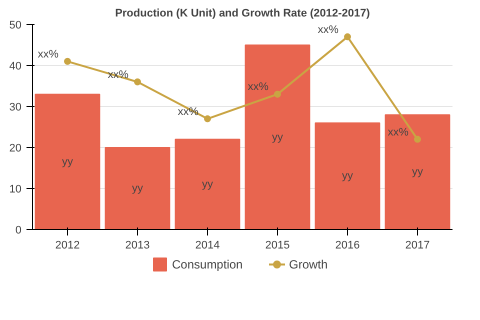 The image size is (480, 320). What do you see at coordinates (347, 246) in the screenshot?
I see `x-tick-label: 2016` at bounding box center [347, 246].